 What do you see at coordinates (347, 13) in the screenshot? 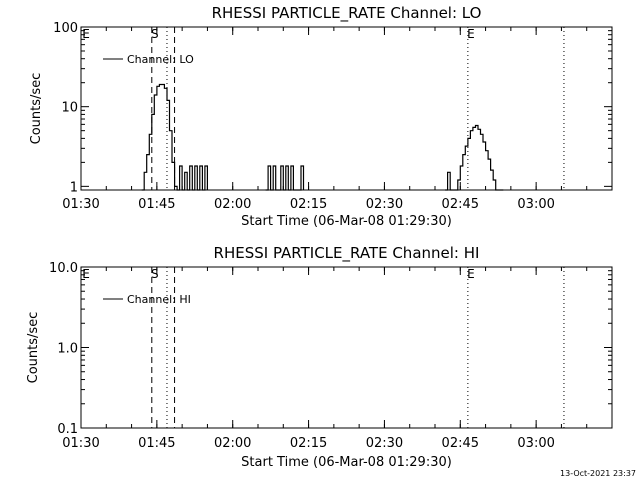
I see `chart-title: RHESSI PARTICLE_RATE Channel: LO` at bounding box center [347, 13].